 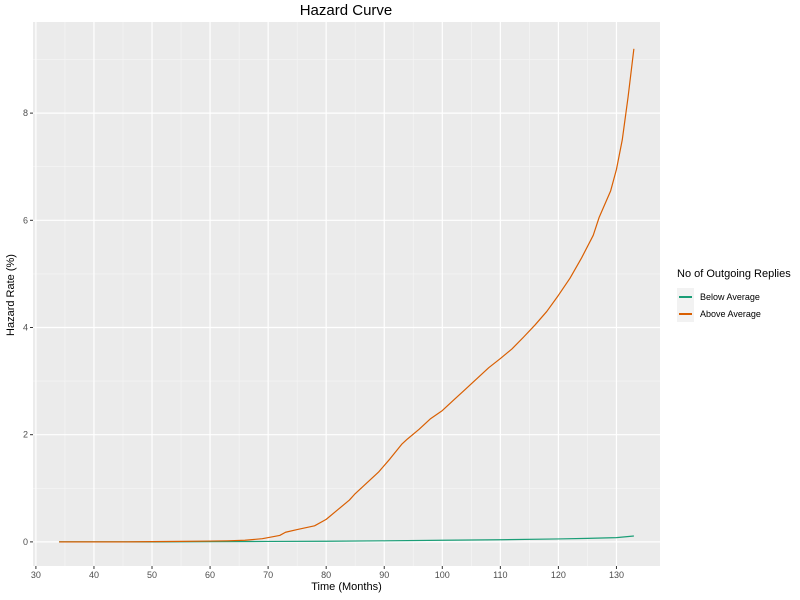 I want to click on legend-label-below-average: Below Average, so click(x=730, y=296).